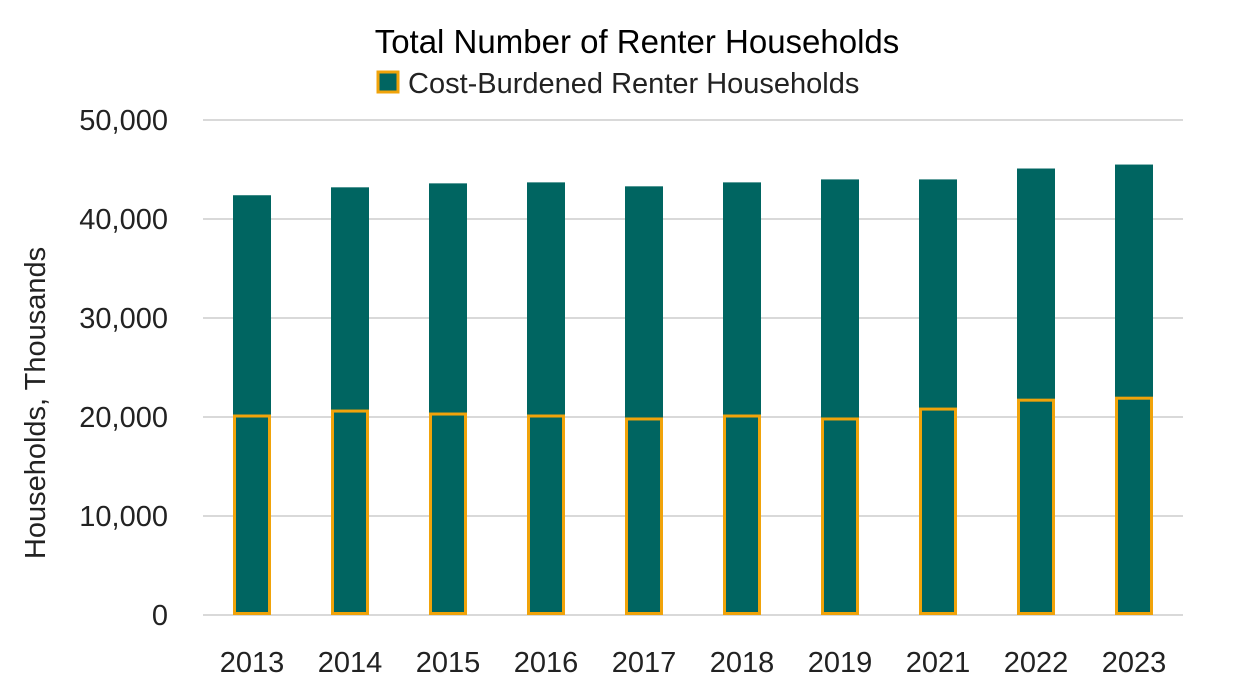 The height and width of the screenshot is (699, 1241). Describe the element at coordinates (388, 82) in the screenshot. I see `legend-swatch-cost-burdened` at that location.